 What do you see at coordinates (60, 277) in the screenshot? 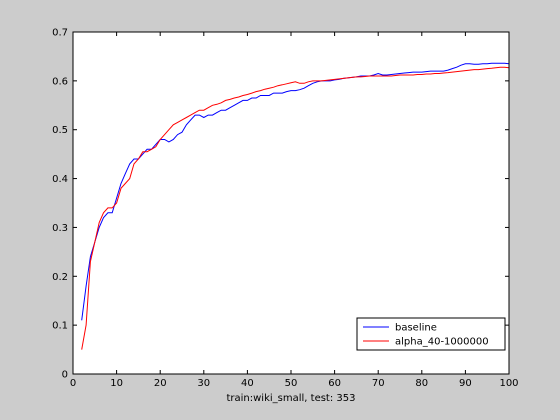
I see `y-tick-label: 0.2` at bounding box center [60, 277].